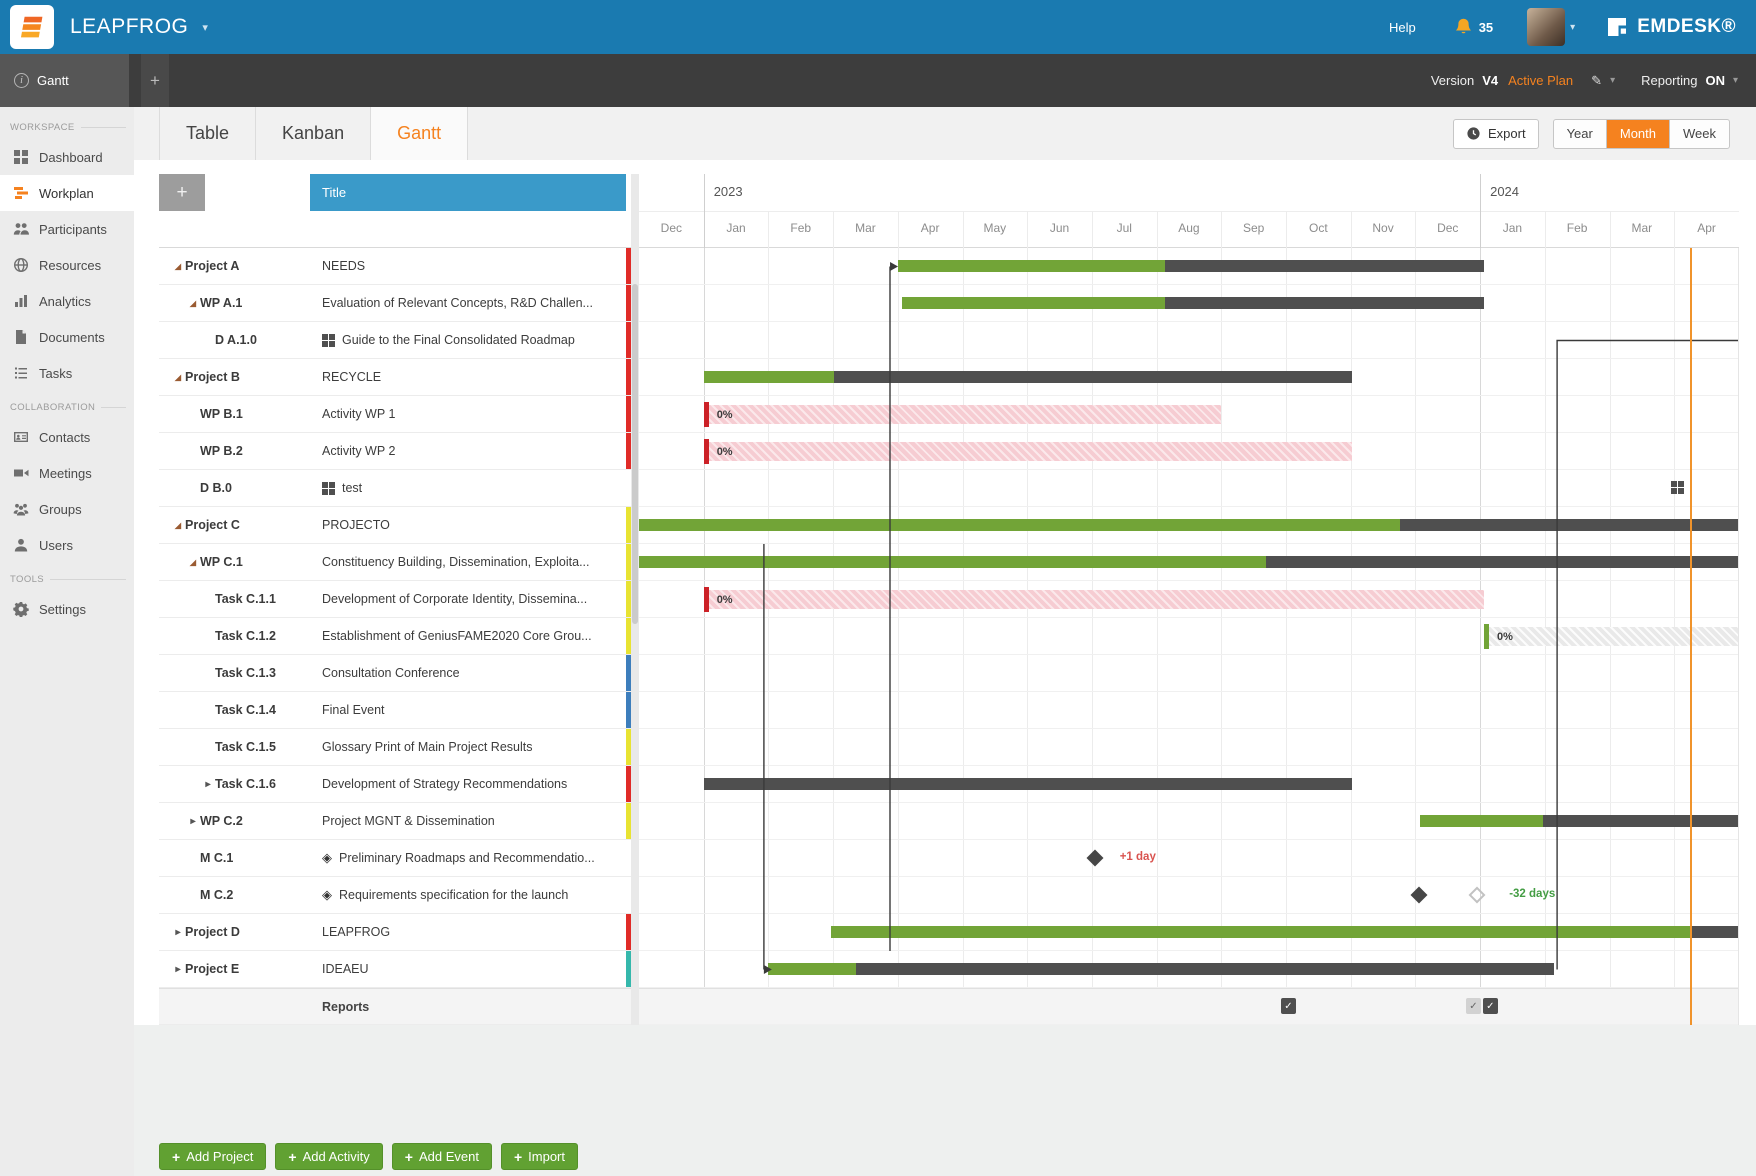 The image size is (1756, 1176). What do you see at coordinates (67, 157) in the screenshot?
I see `sidebar-item-dashboard: Dashboard` at bounding box center [67, 157].